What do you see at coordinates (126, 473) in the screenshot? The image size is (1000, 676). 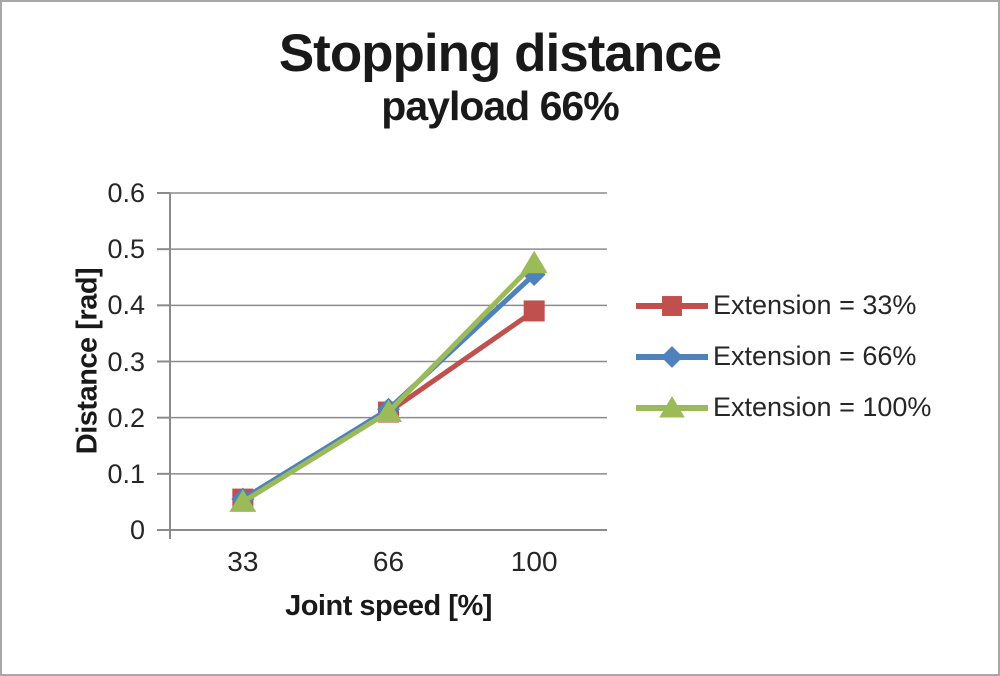 I see `y-tick-label: 0.1` at bounding box center [126, 473].